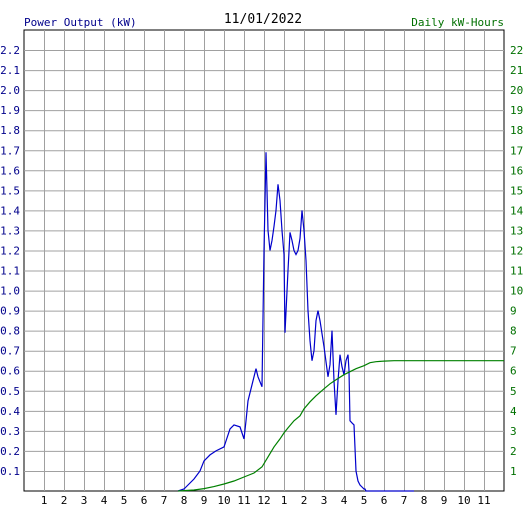 This screenshot has height=510, width=527. I want to click on left-tick-label: 0.8, so click(10, 331).